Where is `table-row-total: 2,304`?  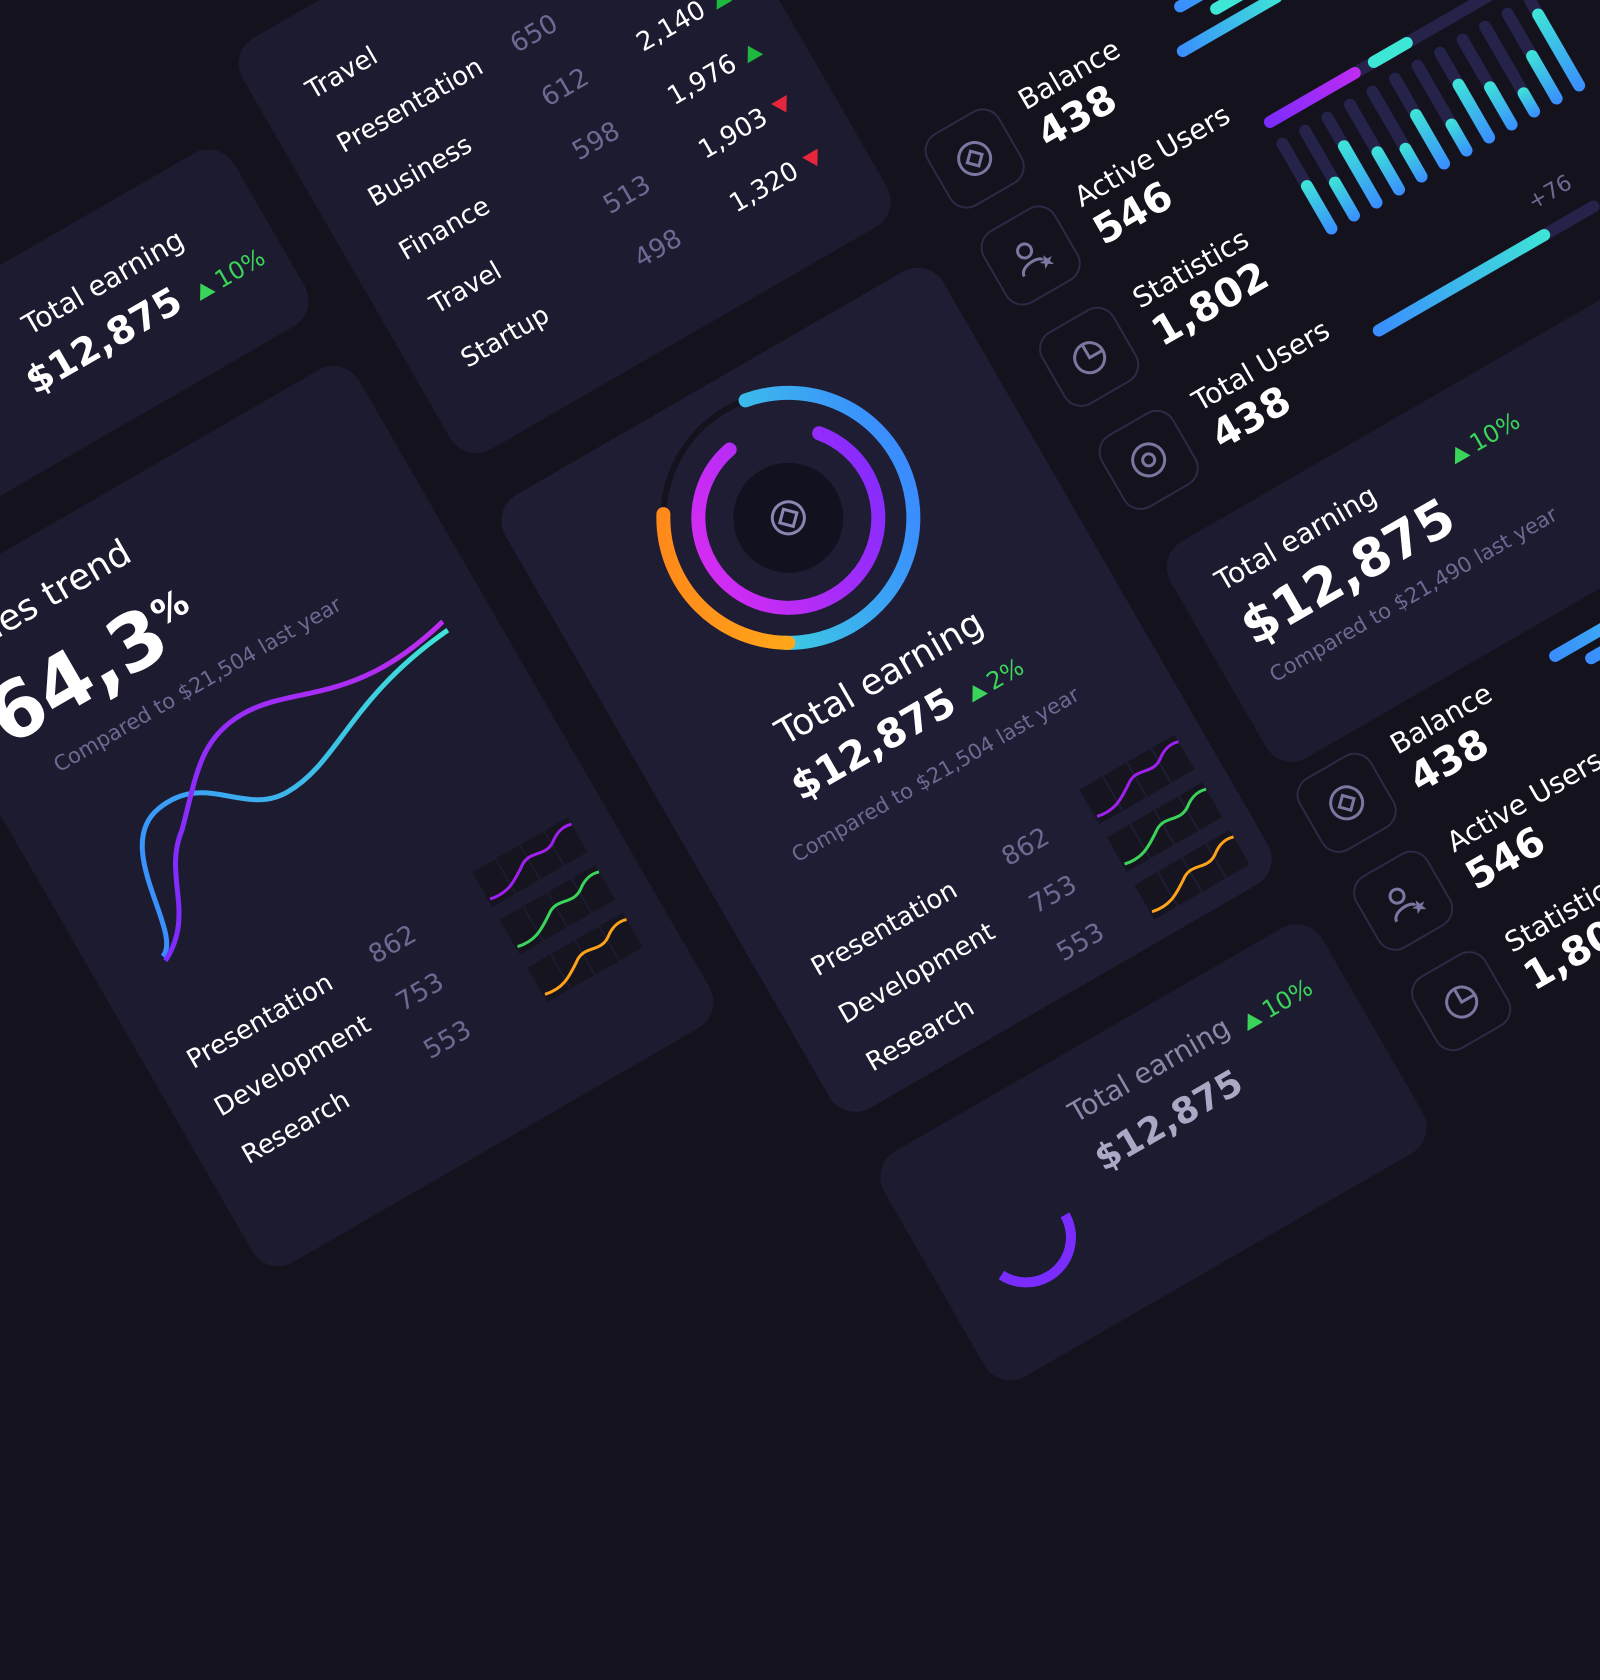 table-row-total: 2,304 is located at coordinates (640, 2).